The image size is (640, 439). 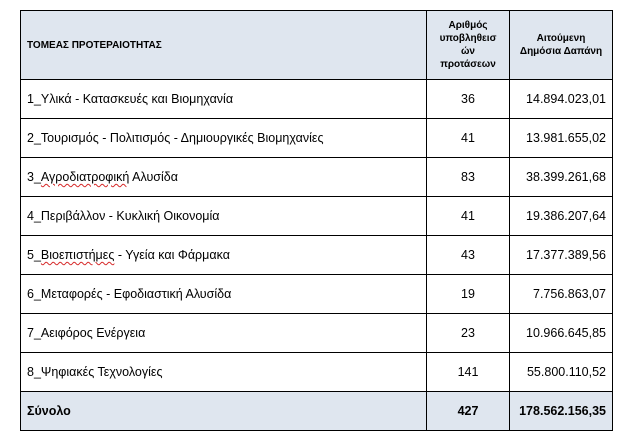 What do you see at coordinates (172, 255) in the screenshot?
I see `sector-text: - Υγεία και Φάρμακα` at bounding box center [172, 255].